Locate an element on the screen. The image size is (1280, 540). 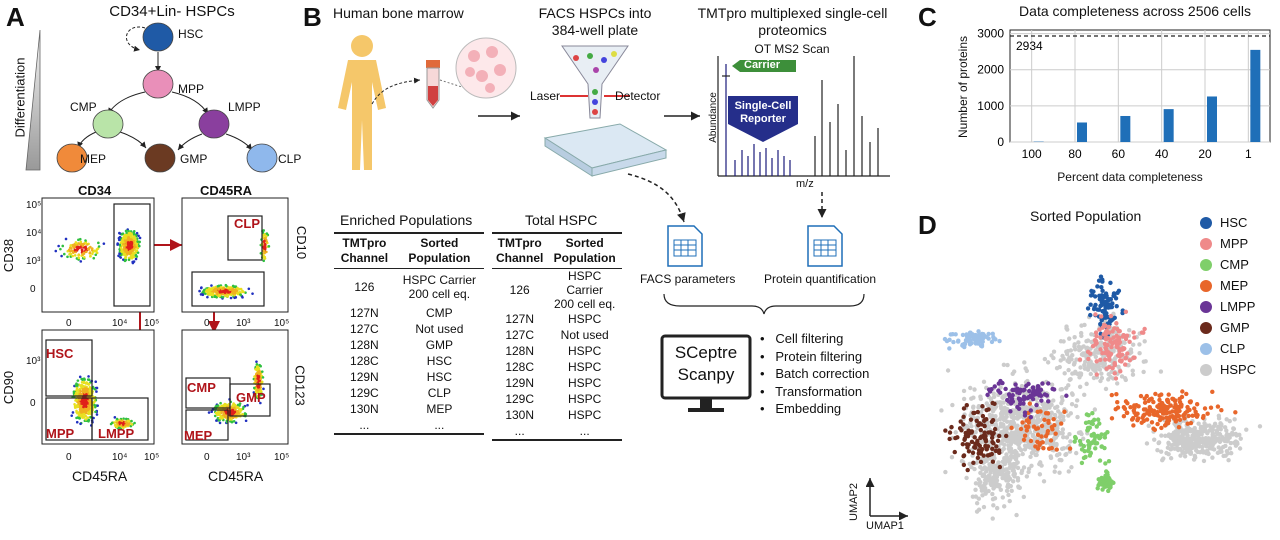
x-tick-label: 20 is located at coordinates (1205, 154).